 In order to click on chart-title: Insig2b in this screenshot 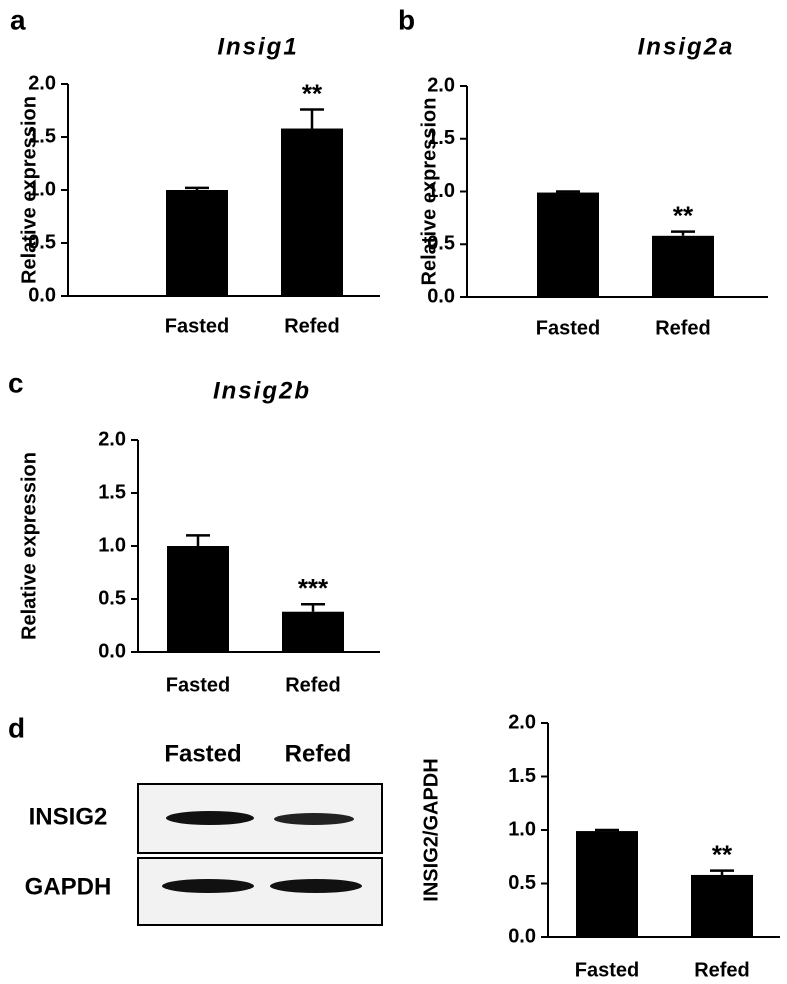, I will do `click(262, 390)`.